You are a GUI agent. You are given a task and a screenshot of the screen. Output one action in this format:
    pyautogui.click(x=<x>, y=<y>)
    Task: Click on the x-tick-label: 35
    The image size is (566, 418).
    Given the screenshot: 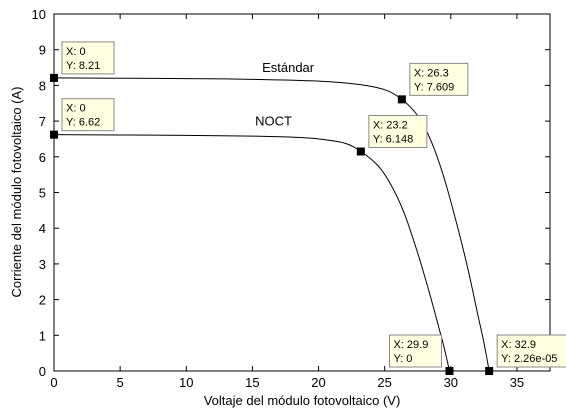 What is the action you would take?
    pyautogui.click(x=517, y=382)
    